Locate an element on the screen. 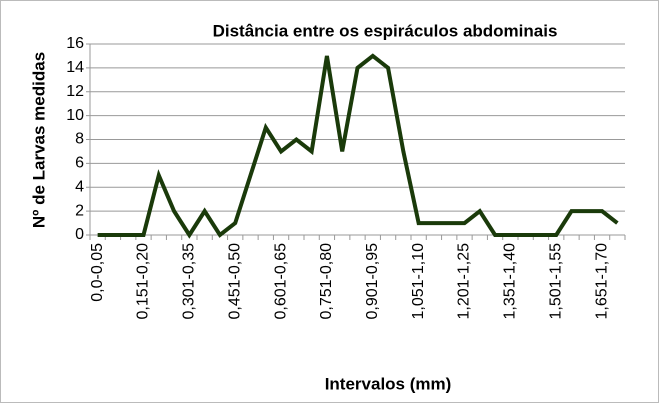 The height and width of the screenshot is (404, 660). x-tick-label: 0,451-0,50 is located at coordinates (234, 281).